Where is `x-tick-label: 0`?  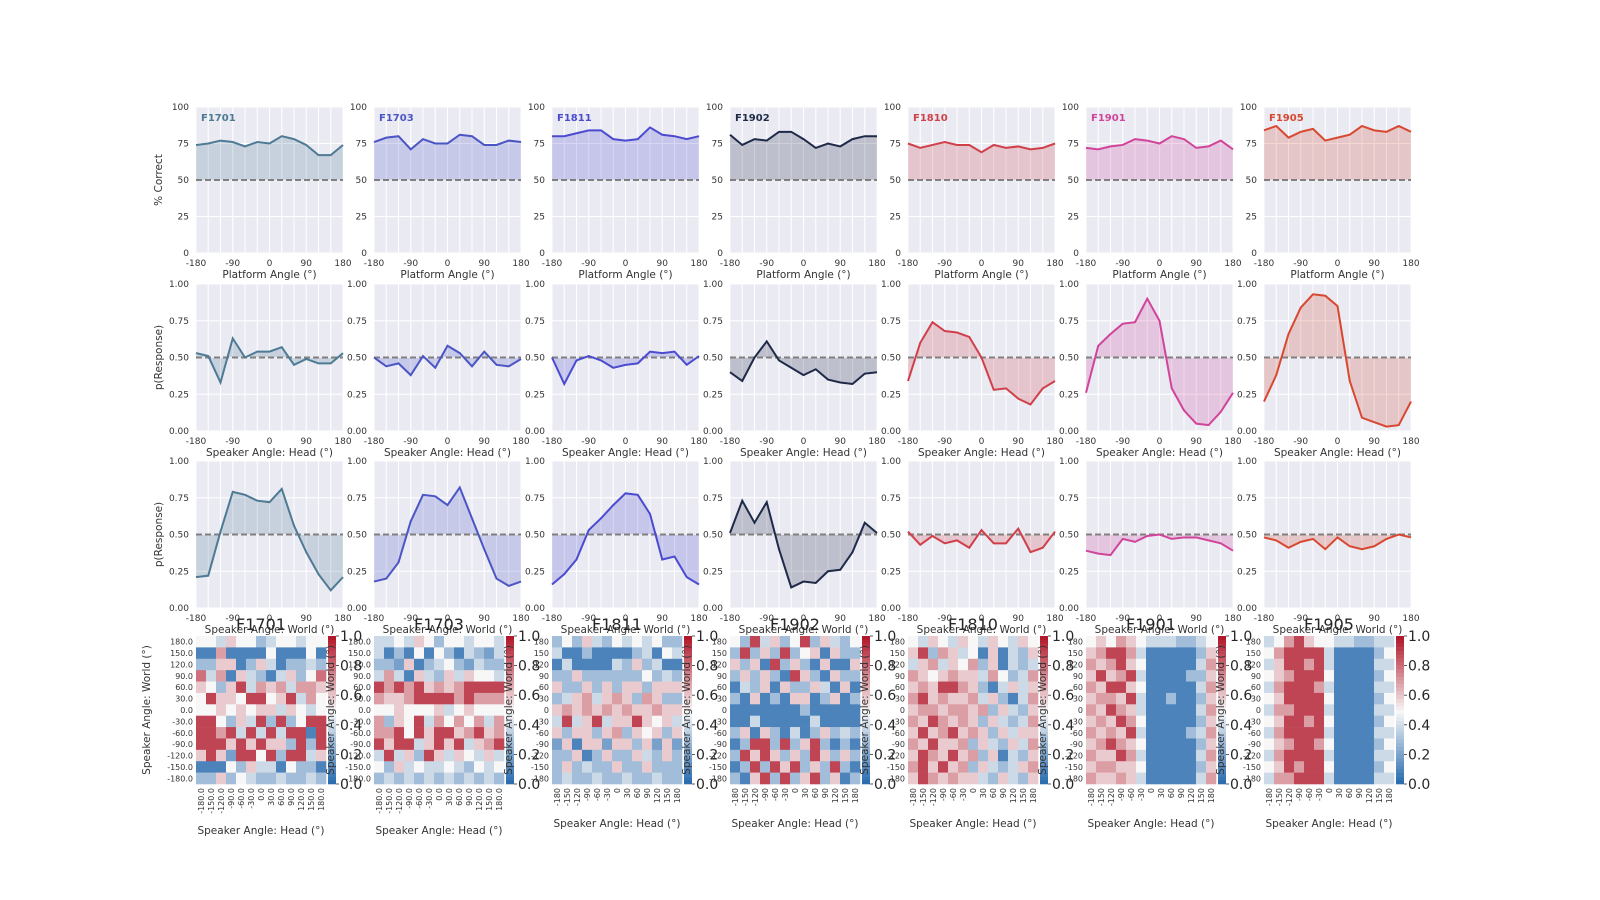
x-tick-label: 0 is located at coordinates (448, 442).